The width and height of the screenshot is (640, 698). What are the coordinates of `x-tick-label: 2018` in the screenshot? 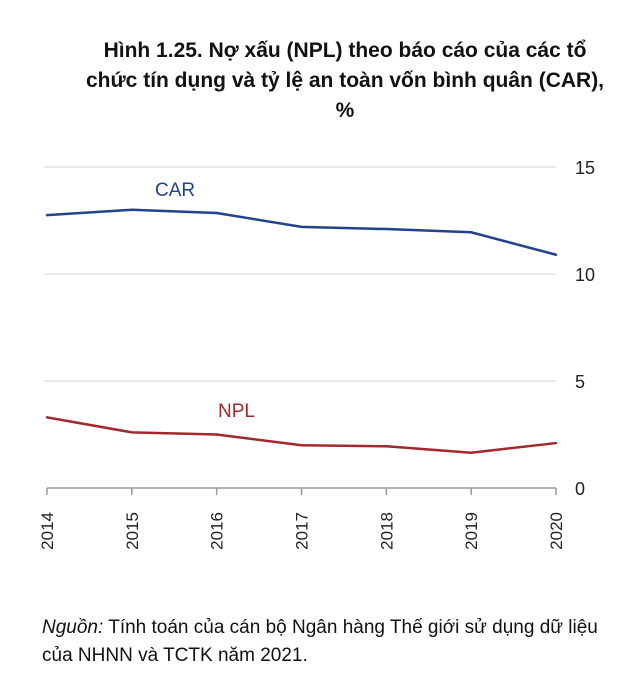 It's located at (386, 531).